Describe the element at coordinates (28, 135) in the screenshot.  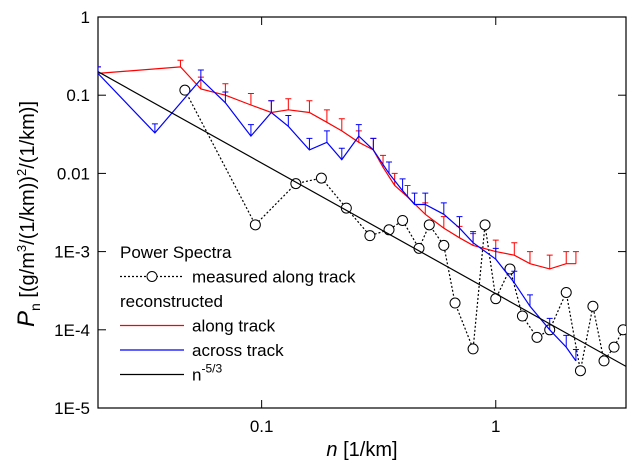
I see `y-label-text: /(1/km)]` at that location.